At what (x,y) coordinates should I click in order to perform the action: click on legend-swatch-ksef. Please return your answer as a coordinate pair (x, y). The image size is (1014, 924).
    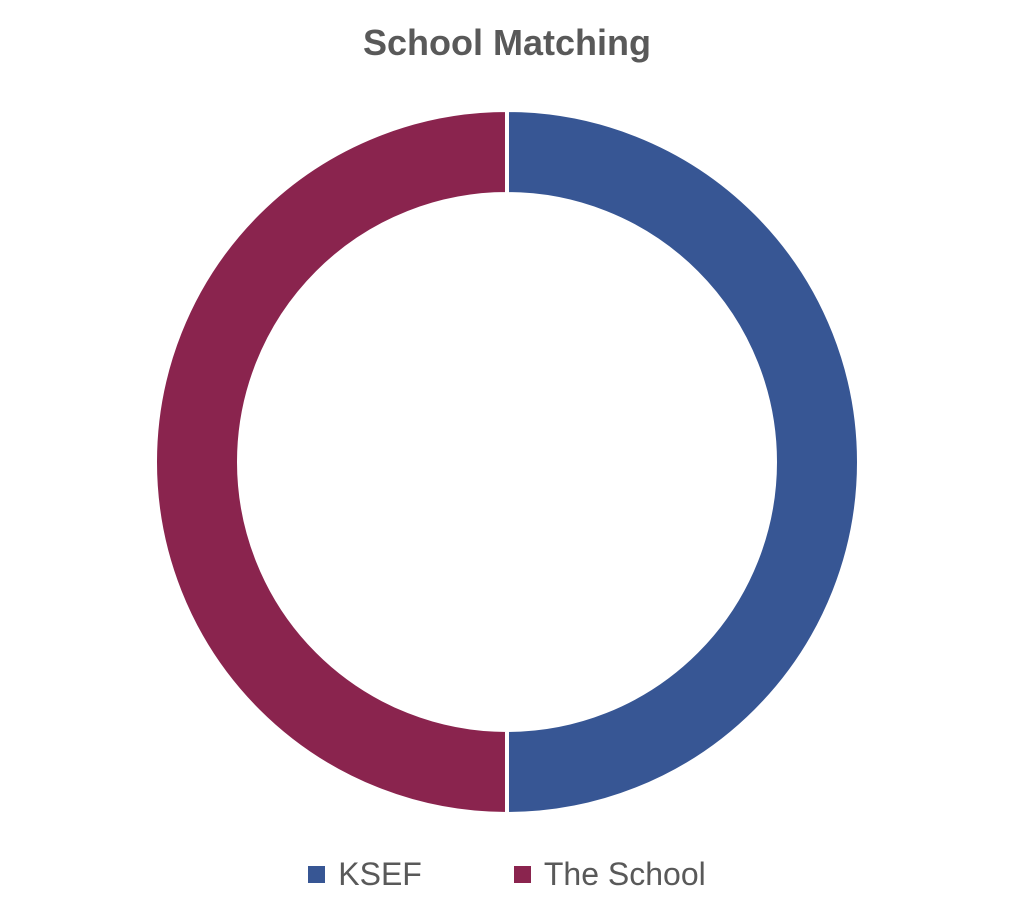
    Looking at the image, I should click on (317, 874).